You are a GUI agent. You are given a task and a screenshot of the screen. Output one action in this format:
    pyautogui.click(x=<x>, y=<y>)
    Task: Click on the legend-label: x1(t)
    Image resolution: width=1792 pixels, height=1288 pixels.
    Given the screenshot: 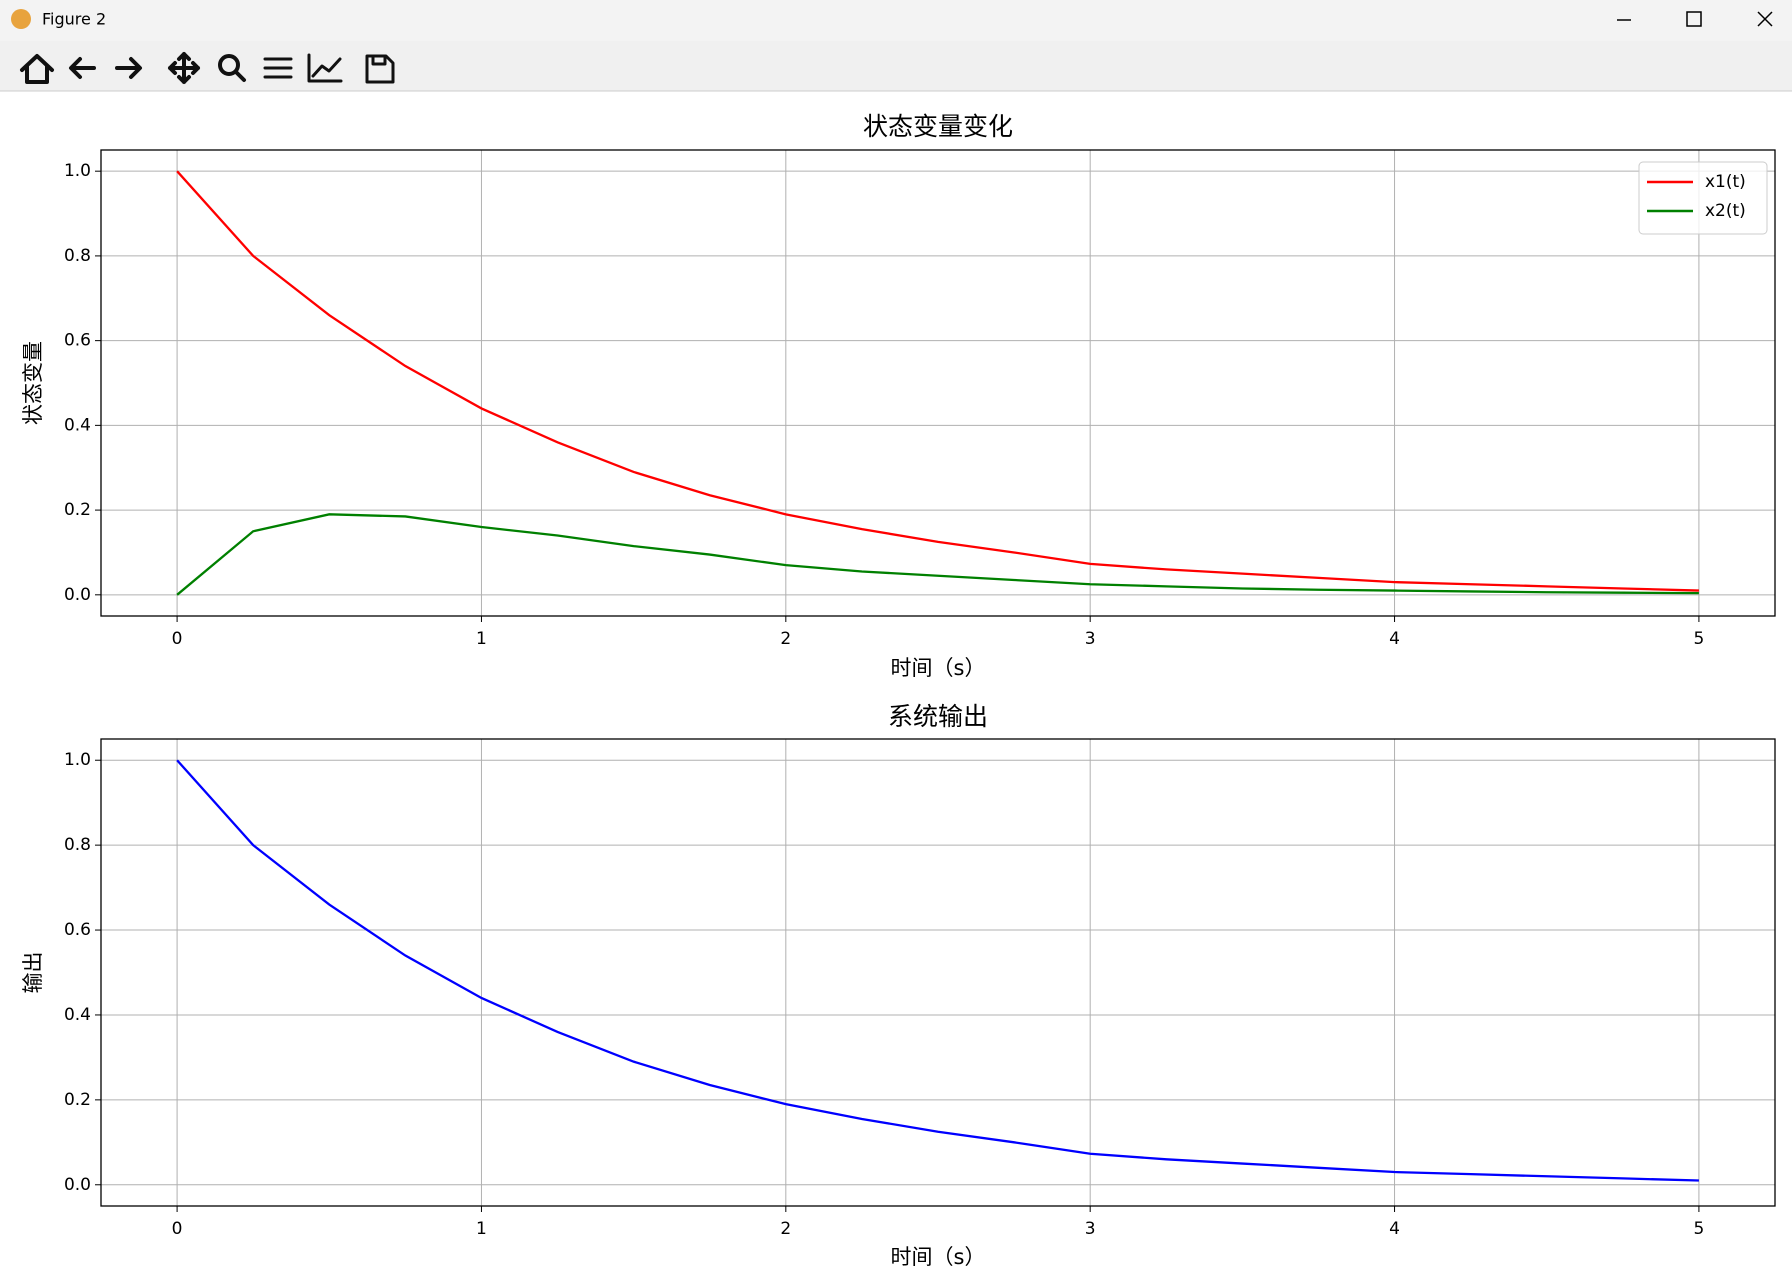 What is the action you would take?
    pyautogui.click(x=1725, y=182)
    